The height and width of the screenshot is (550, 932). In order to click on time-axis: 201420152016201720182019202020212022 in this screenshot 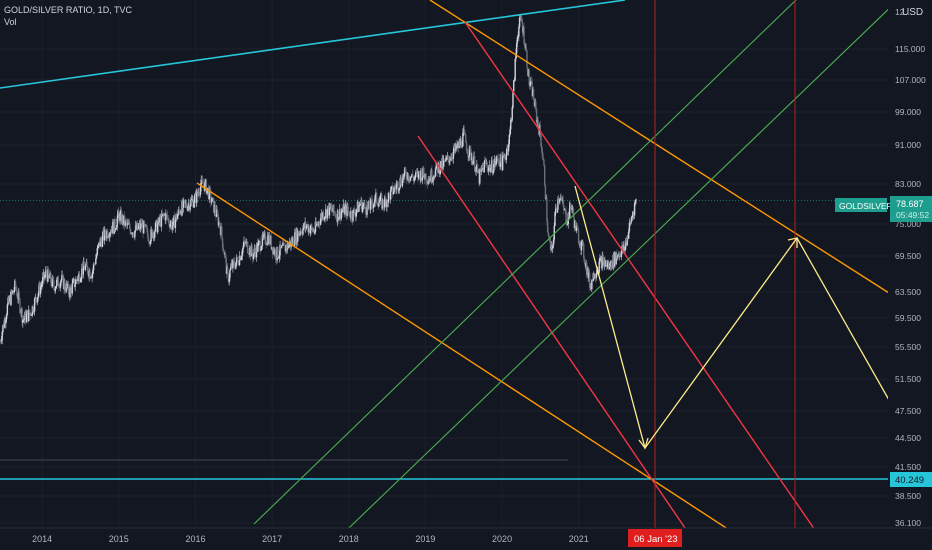, I will do `click(466, 538)`.